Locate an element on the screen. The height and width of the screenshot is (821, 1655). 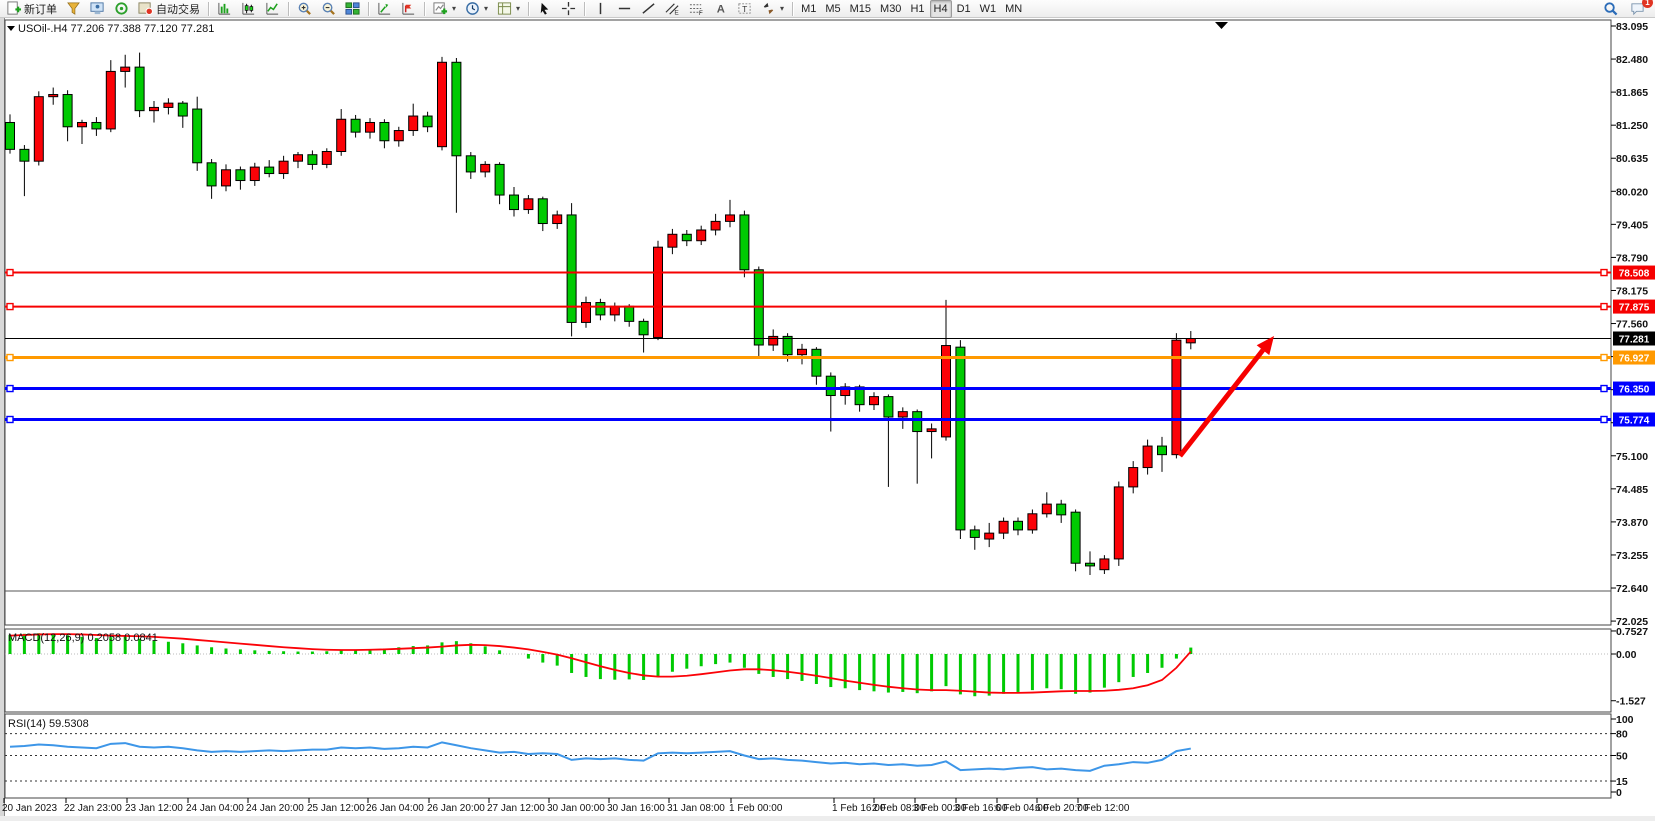
notification-badge: 1 is located at coordinates (1647, 4).